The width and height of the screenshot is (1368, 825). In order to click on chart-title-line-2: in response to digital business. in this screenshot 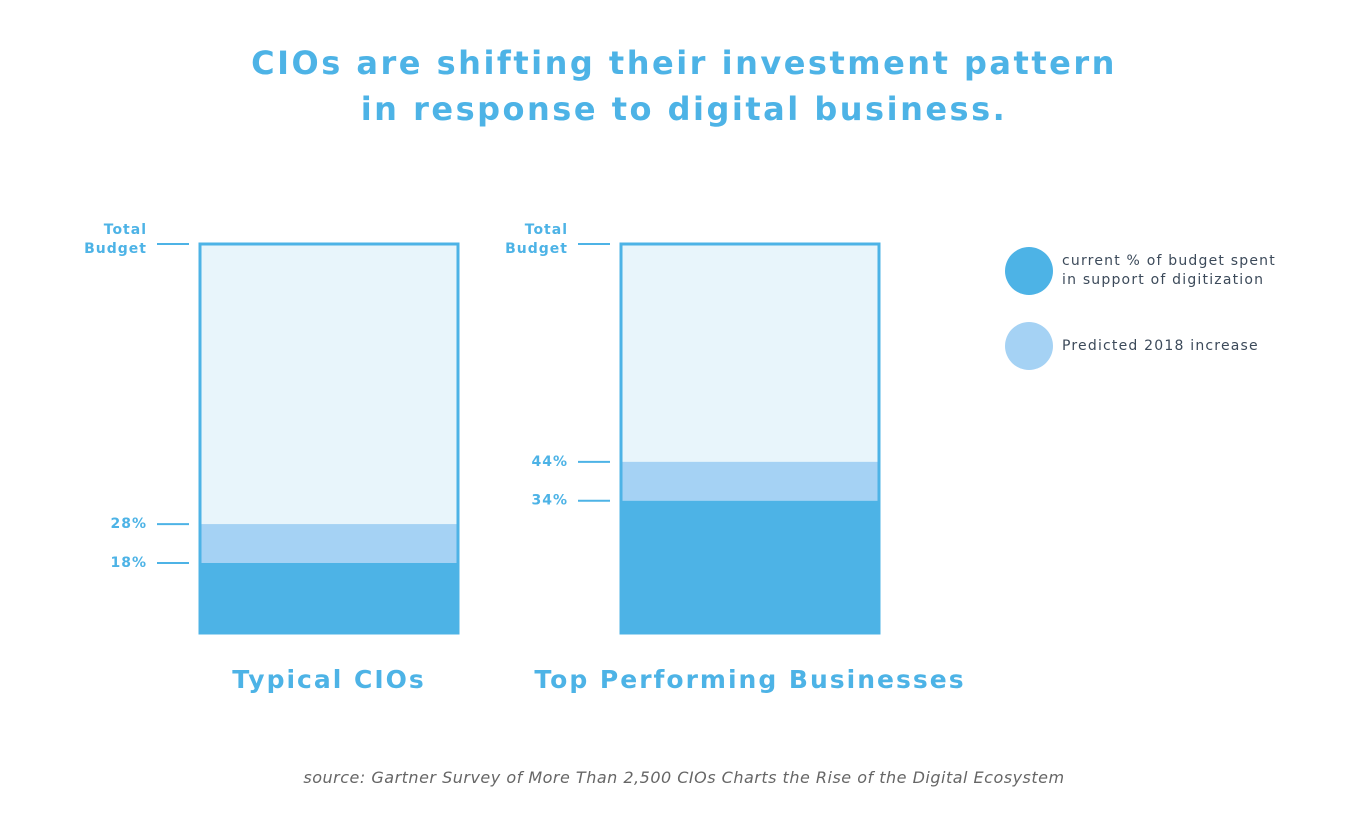, I will do `click(684, 109)`.